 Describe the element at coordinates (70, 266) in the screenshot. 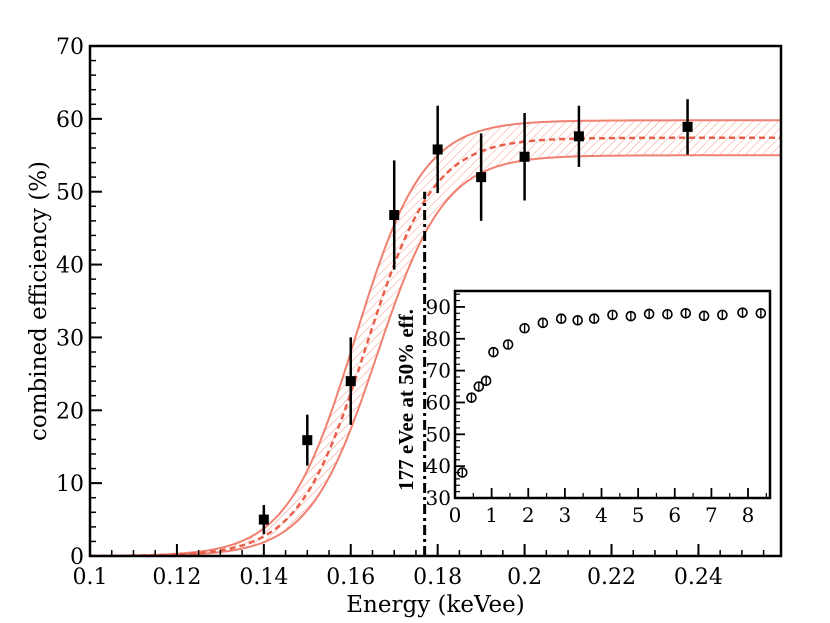

I see `y-tick-label: 40` at that location.